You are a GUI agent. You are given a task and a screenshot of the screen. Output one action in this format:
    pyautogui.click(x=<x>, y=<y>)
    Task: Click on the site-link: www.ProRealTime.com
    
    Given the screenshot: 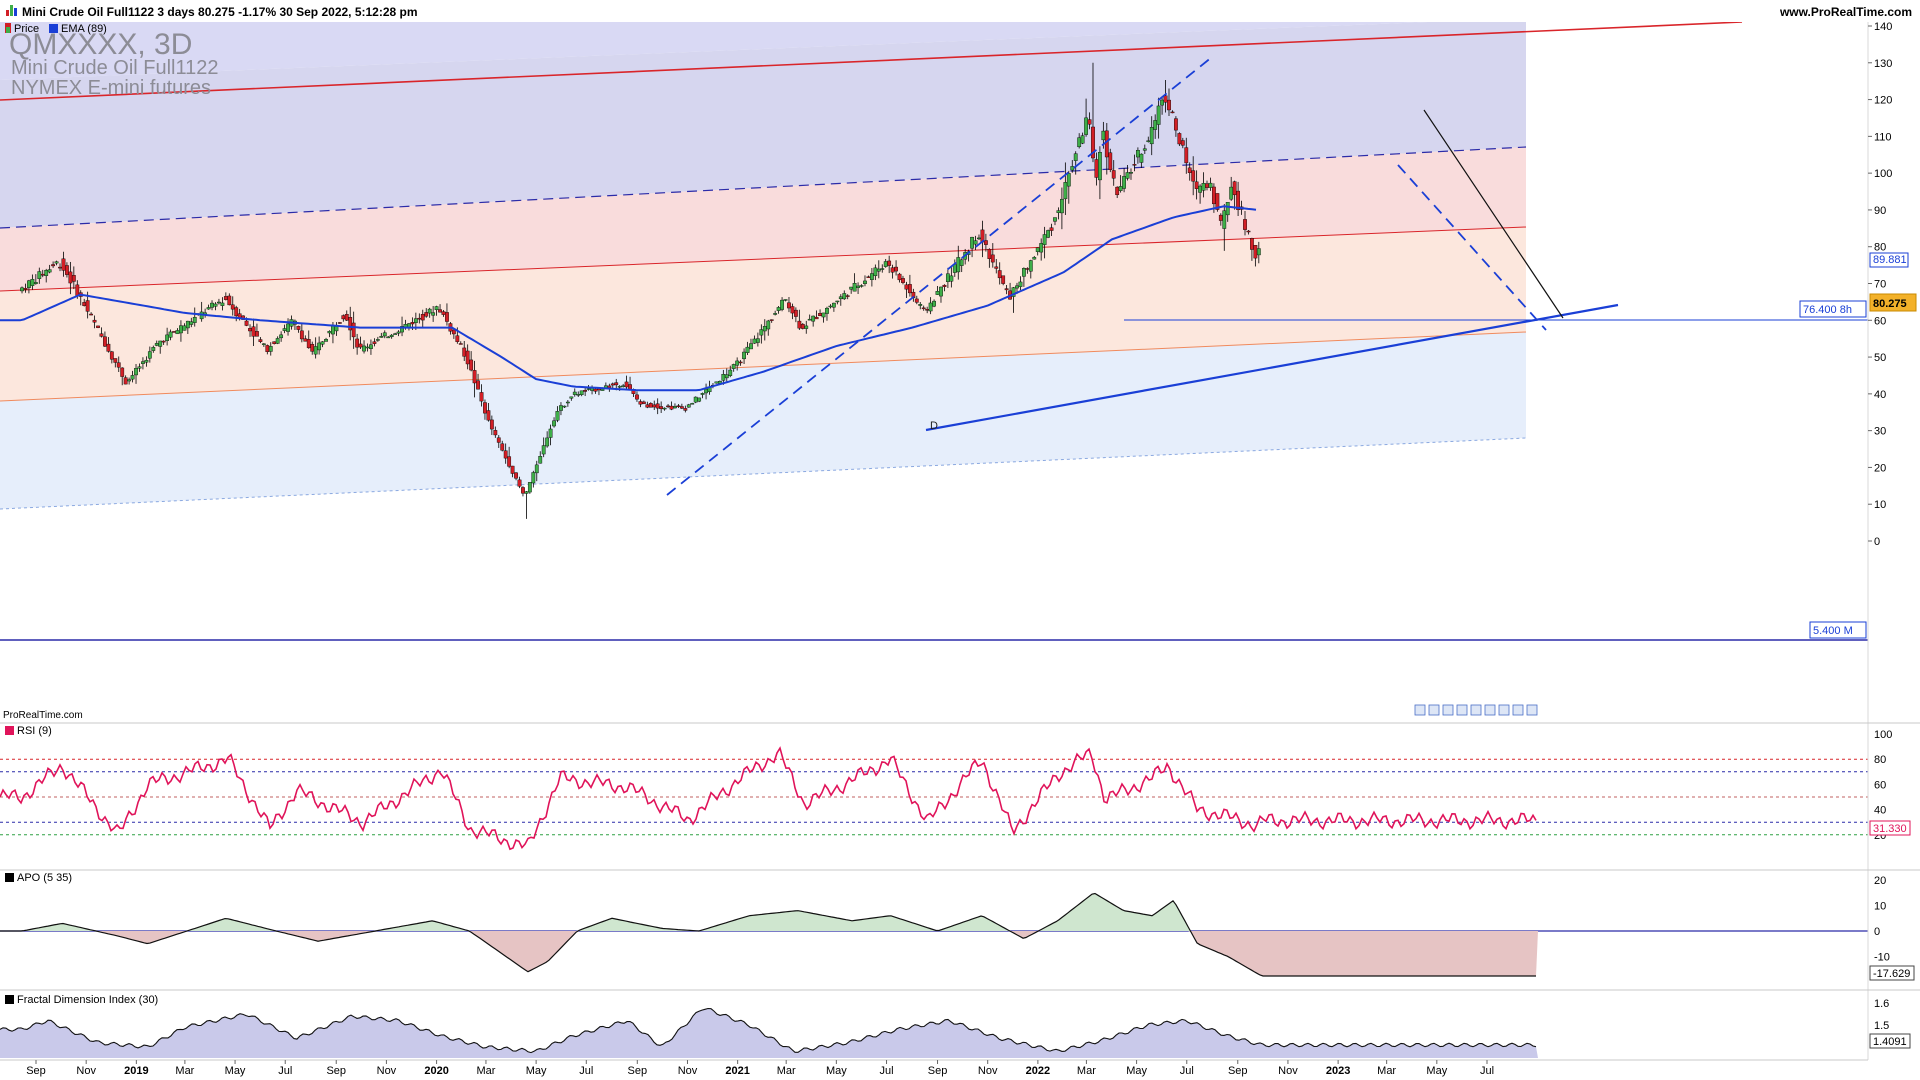 What is the action you would take?
    pyautogui.click(x=1845, y=12)
    